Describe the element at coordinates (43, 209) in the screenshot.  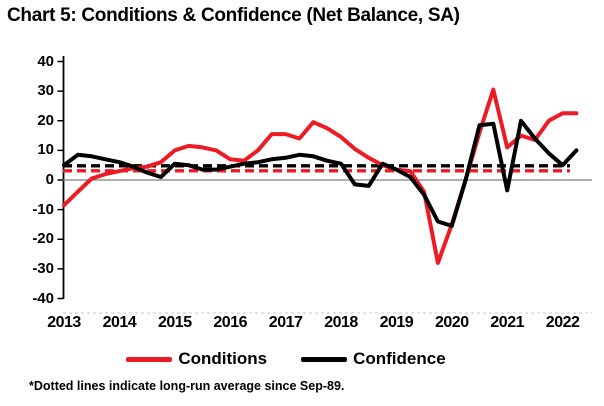
I see `y-axis-tick-label: -10` at that location.